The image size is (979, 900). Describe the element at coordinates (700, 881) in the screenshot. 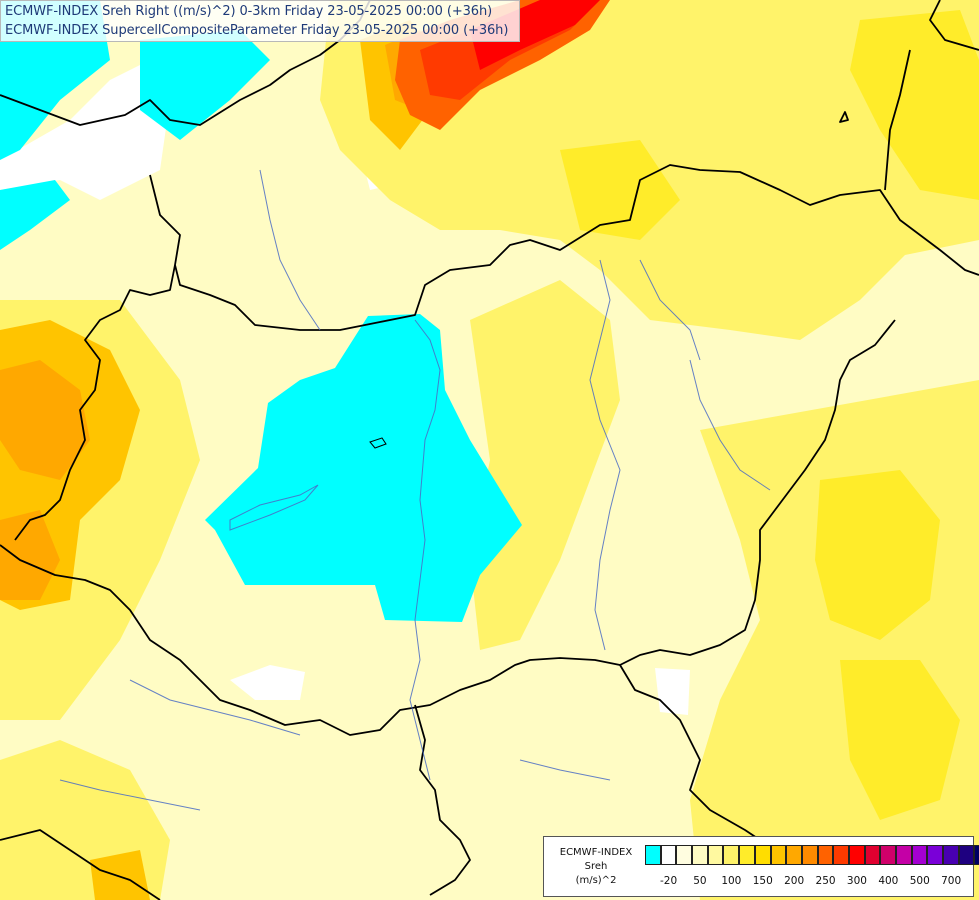

I see `legend-tick-label: 50` at that location.